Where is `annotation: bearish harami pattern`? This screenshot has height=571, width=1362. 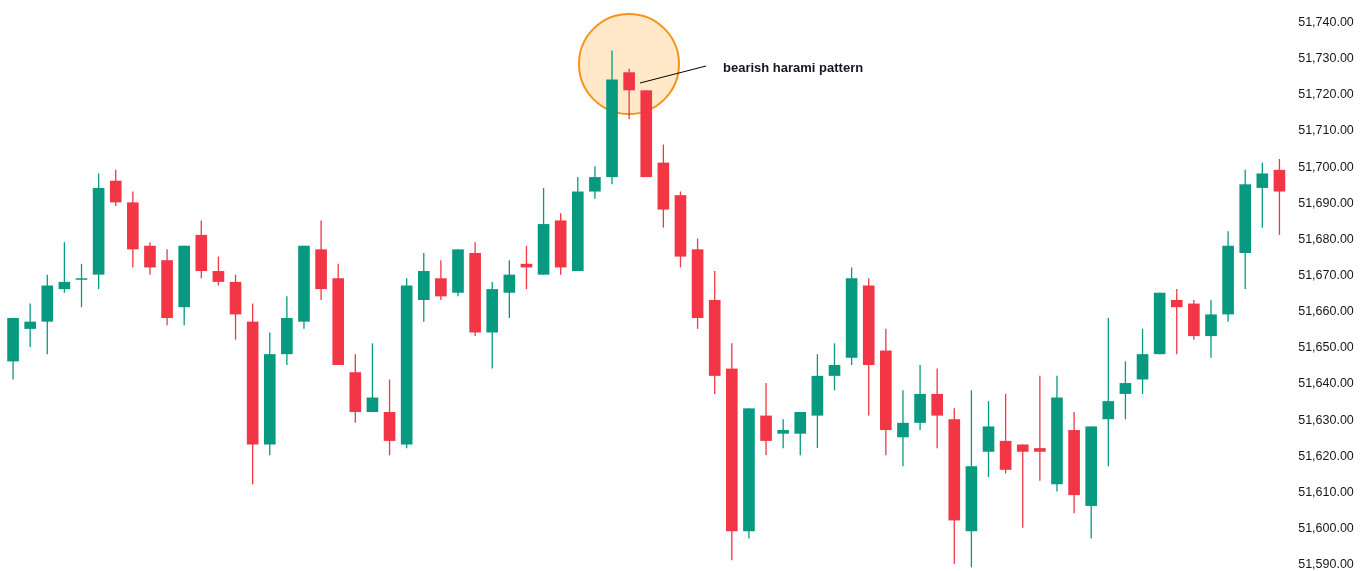
annotation: bearish harami pattern is located at coordinates (793, 67).